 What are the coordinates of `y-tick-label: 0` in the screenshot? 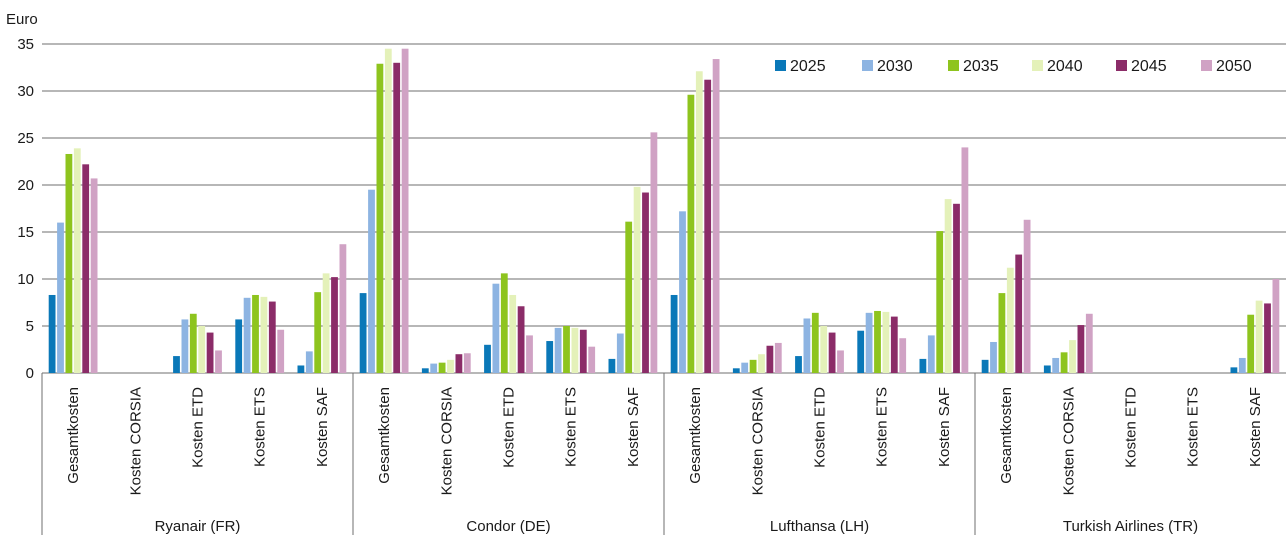 It's located at (30, 373).